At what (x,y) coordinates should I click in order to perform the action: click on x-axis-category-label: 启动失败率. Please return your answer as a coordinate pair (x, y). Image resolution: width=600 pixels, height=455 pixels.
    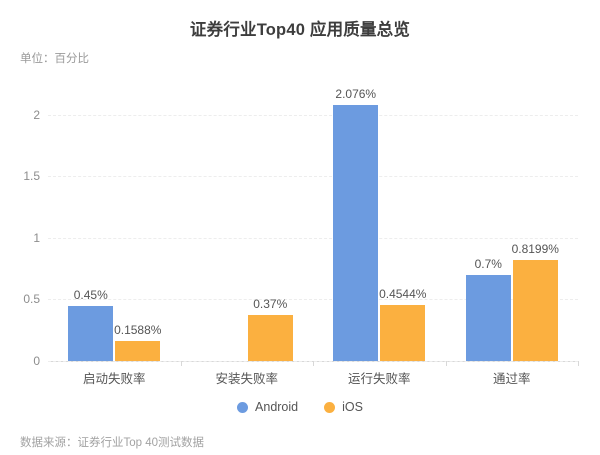
    Looking at the image, I should click on (114, 379).